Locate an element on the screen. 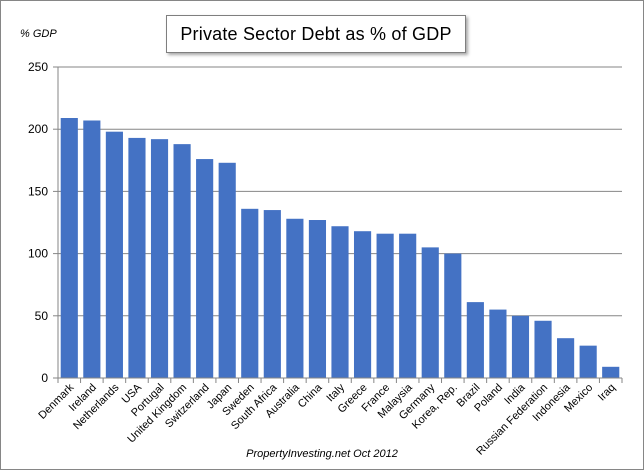 The height and width of the screenshot is (470, 644). y-tick-label: 50 is located at coordinates (42, 316).